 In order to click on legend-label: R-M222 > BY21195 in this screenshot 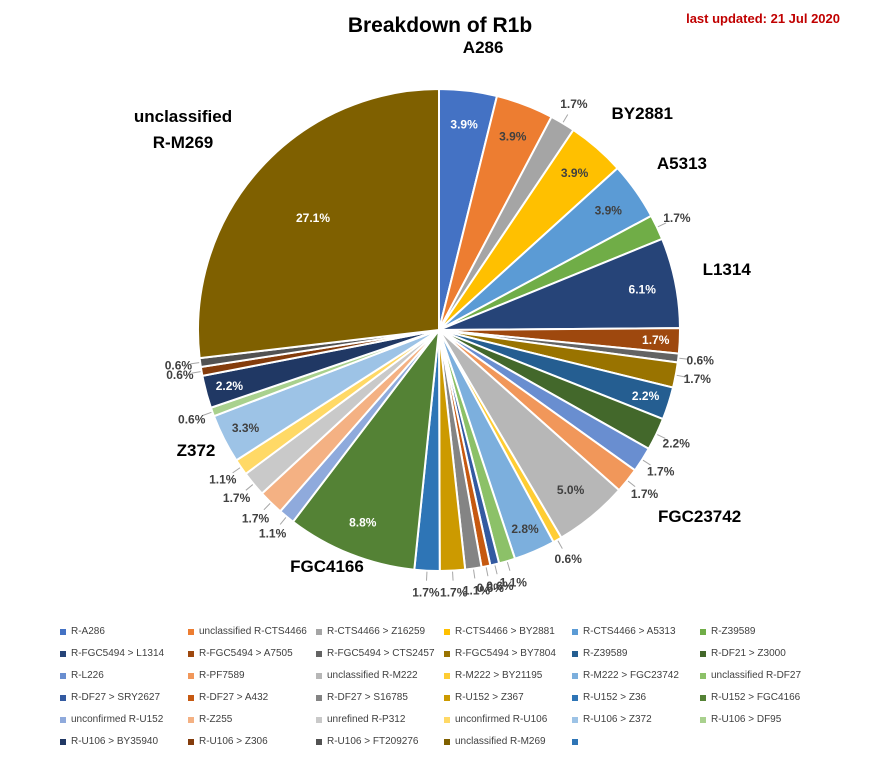, I will do `click(499, 675)`.